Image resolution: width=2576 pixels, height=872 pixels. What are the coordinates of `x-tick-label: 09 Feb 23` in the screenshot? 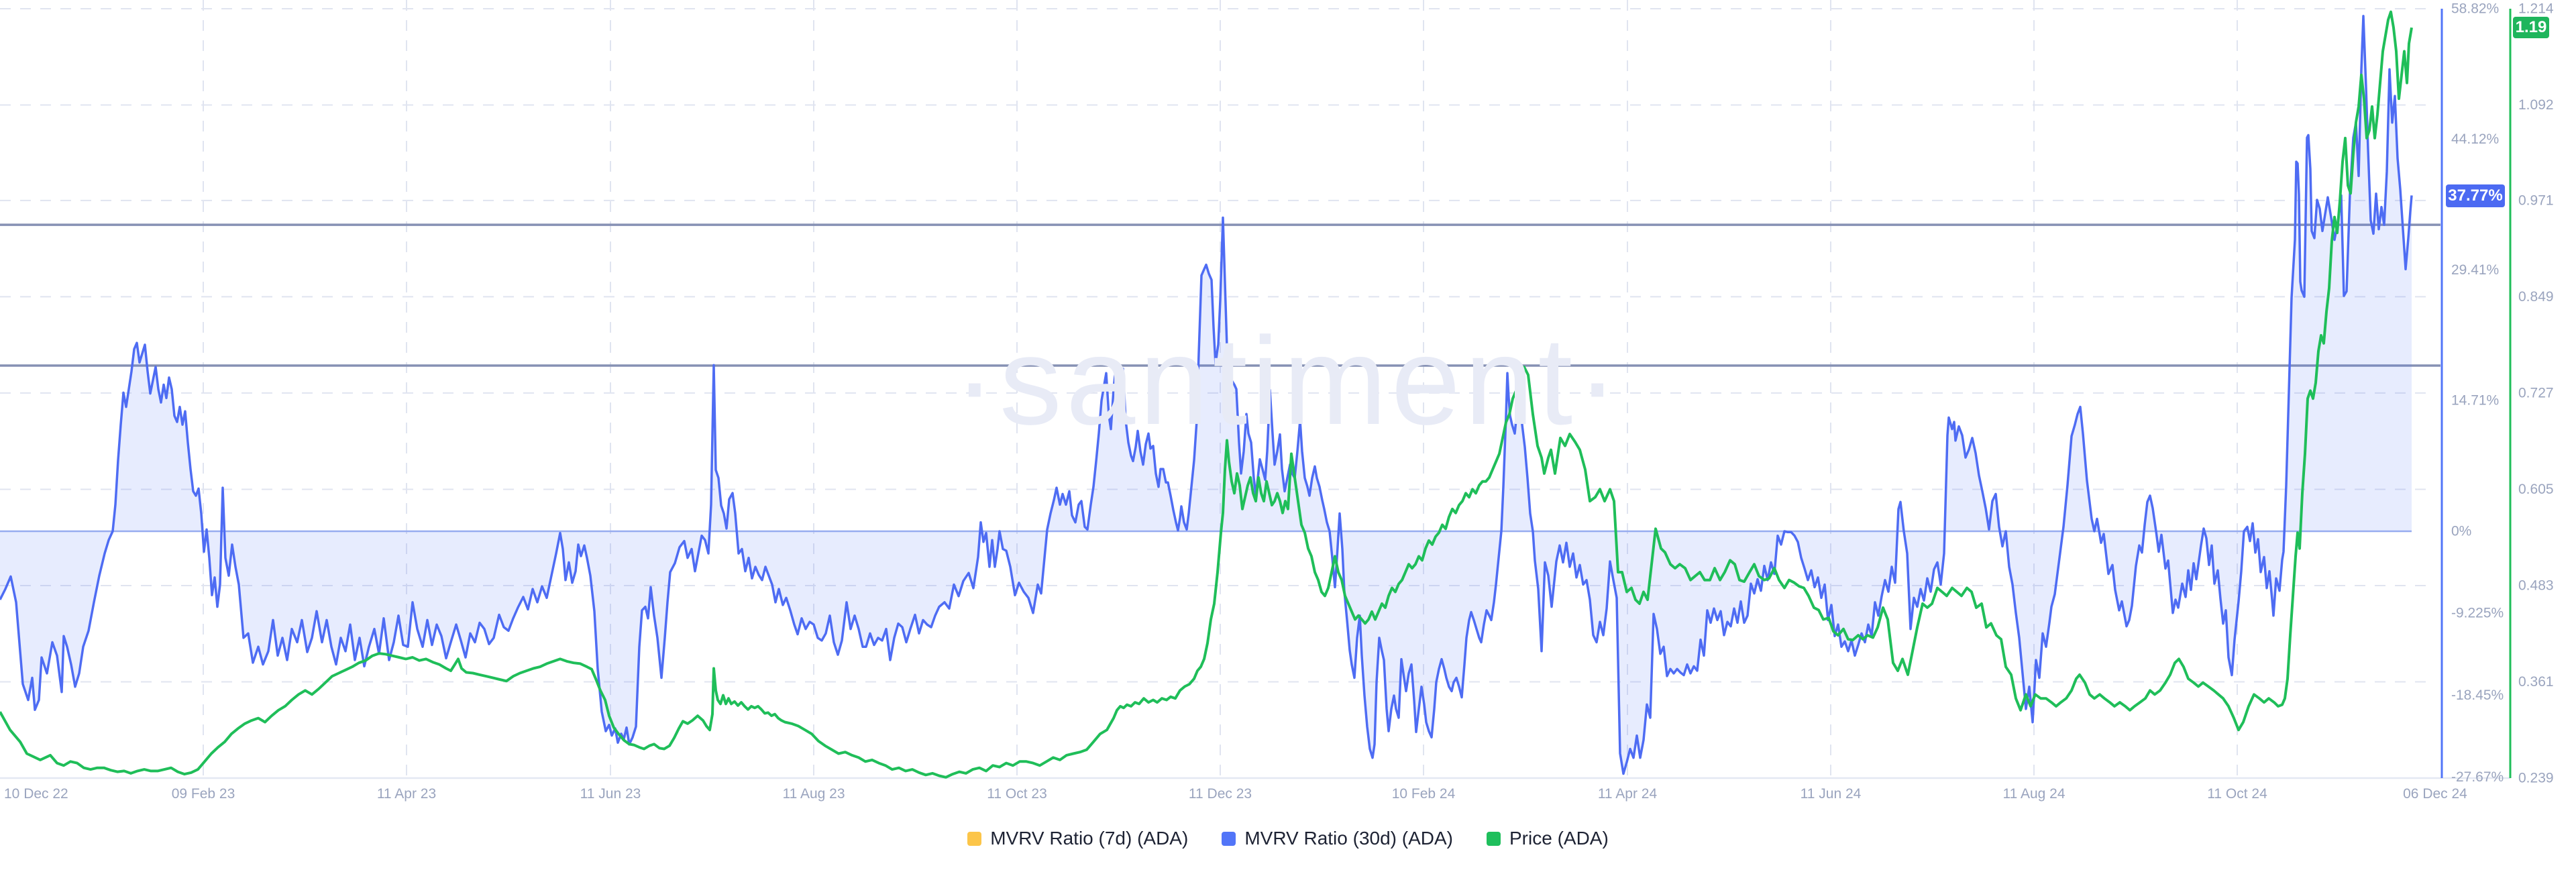 It's located at (203, 794).